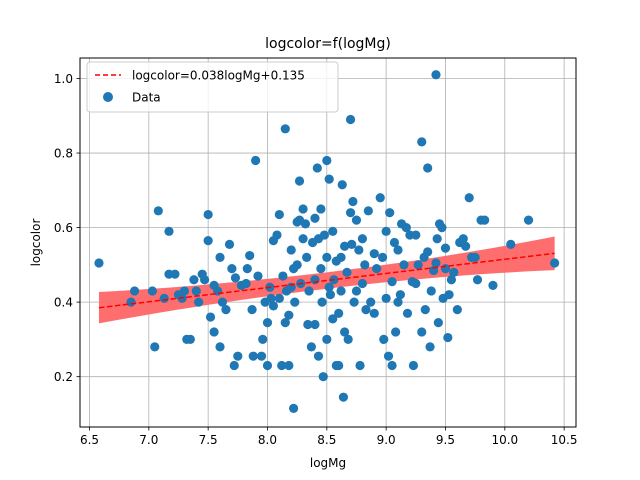  What do you see at coordinates (36, 243) in the screenshot?
I see `y-axis-label: logcolor` at bounding box center [36, 243].